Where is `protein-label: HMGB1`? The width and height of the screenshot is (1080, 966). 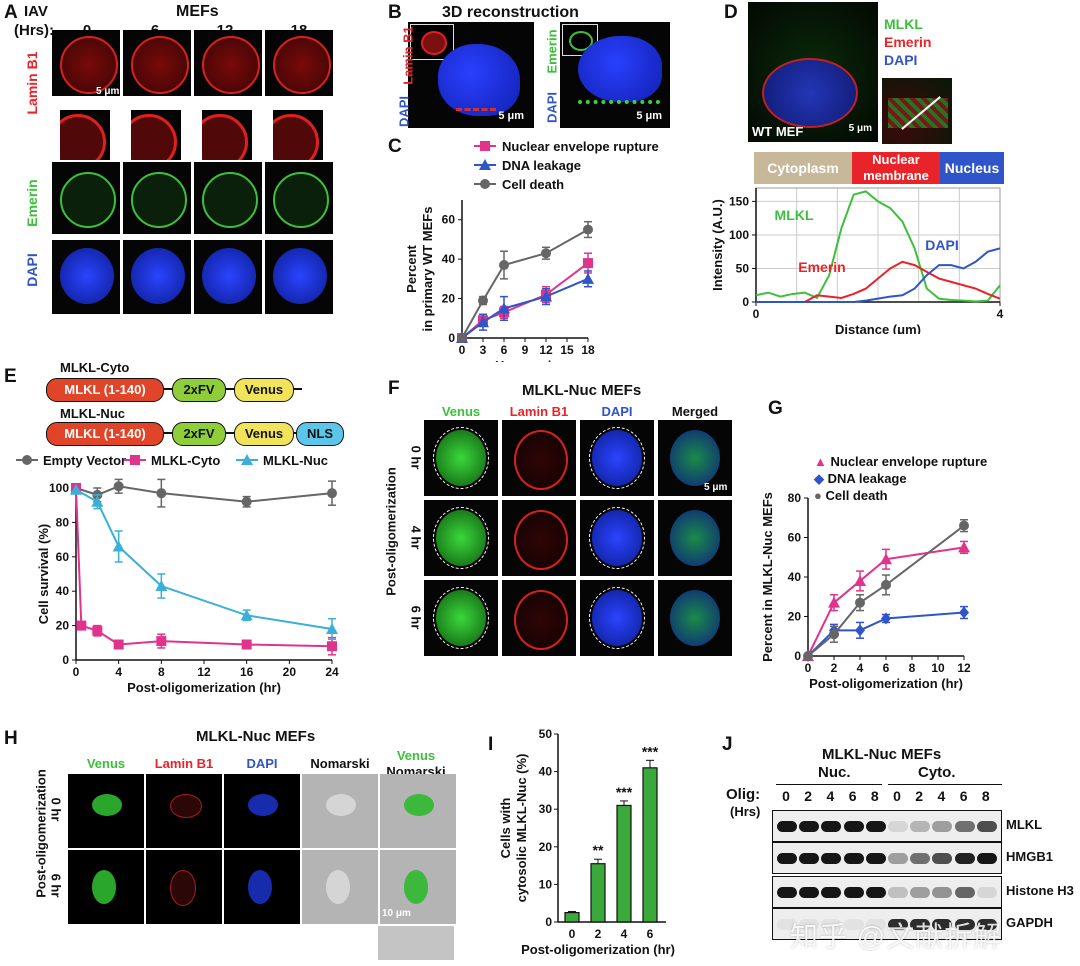 protein-label: HMGB1 is located at coordinates (1029, 856).